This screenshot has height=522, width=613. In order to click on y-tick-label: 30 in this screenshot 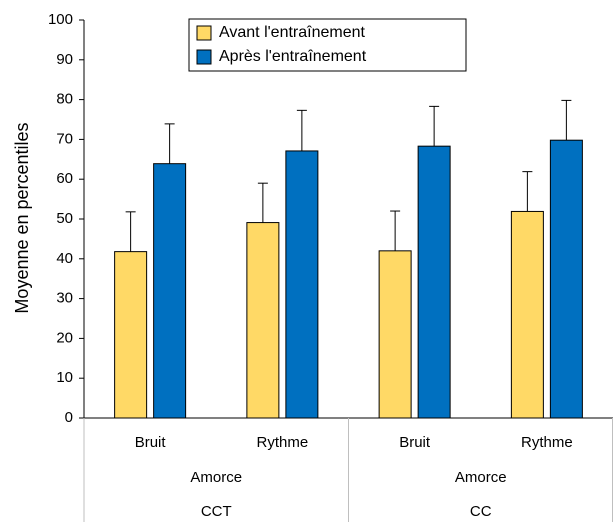, I will do `click(64, 298)`.